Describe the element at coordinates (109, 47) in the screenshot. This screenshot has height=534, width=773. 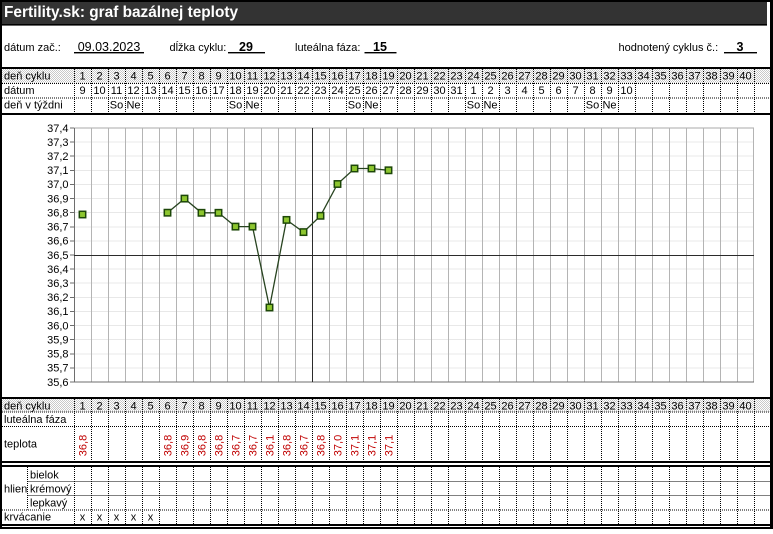
I see `svg-text: 09.03.2023` at that location.